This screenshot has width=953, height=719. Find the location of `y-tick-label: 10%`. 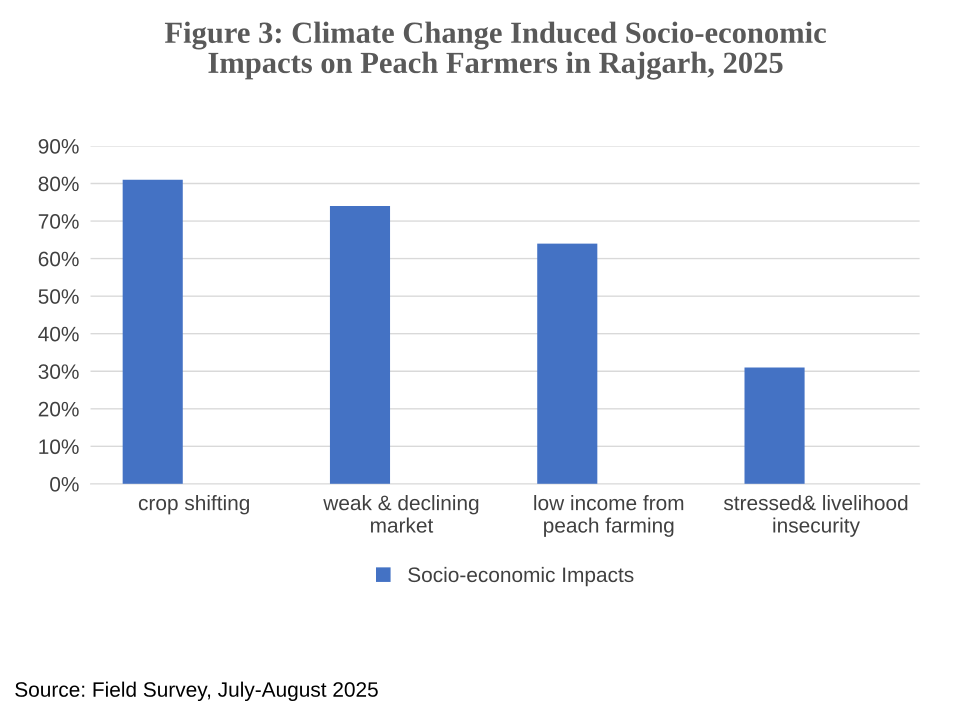

y-tick-label: 10% is located at coordinates (59, 446).